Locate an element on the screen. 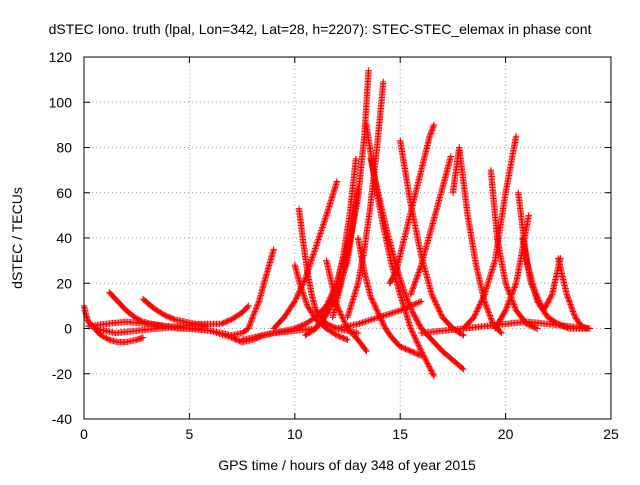  y-tick-label: -40 is located at coordinates (62, 419).